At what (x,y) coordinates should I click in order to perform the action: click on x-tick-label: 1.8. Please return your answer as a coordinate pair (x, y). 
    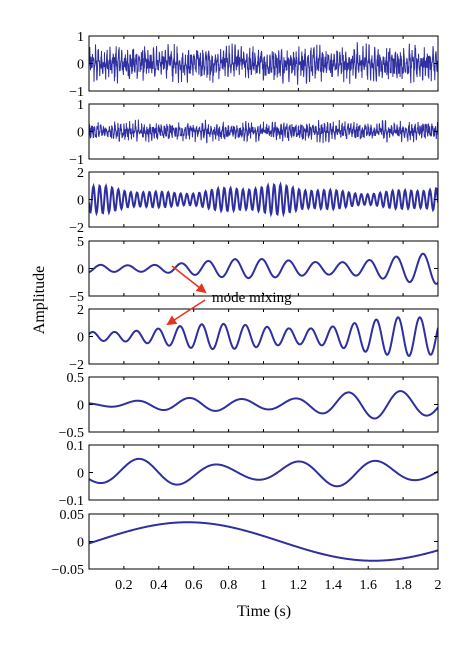
    Looking at the image, I should click on (403, 585).